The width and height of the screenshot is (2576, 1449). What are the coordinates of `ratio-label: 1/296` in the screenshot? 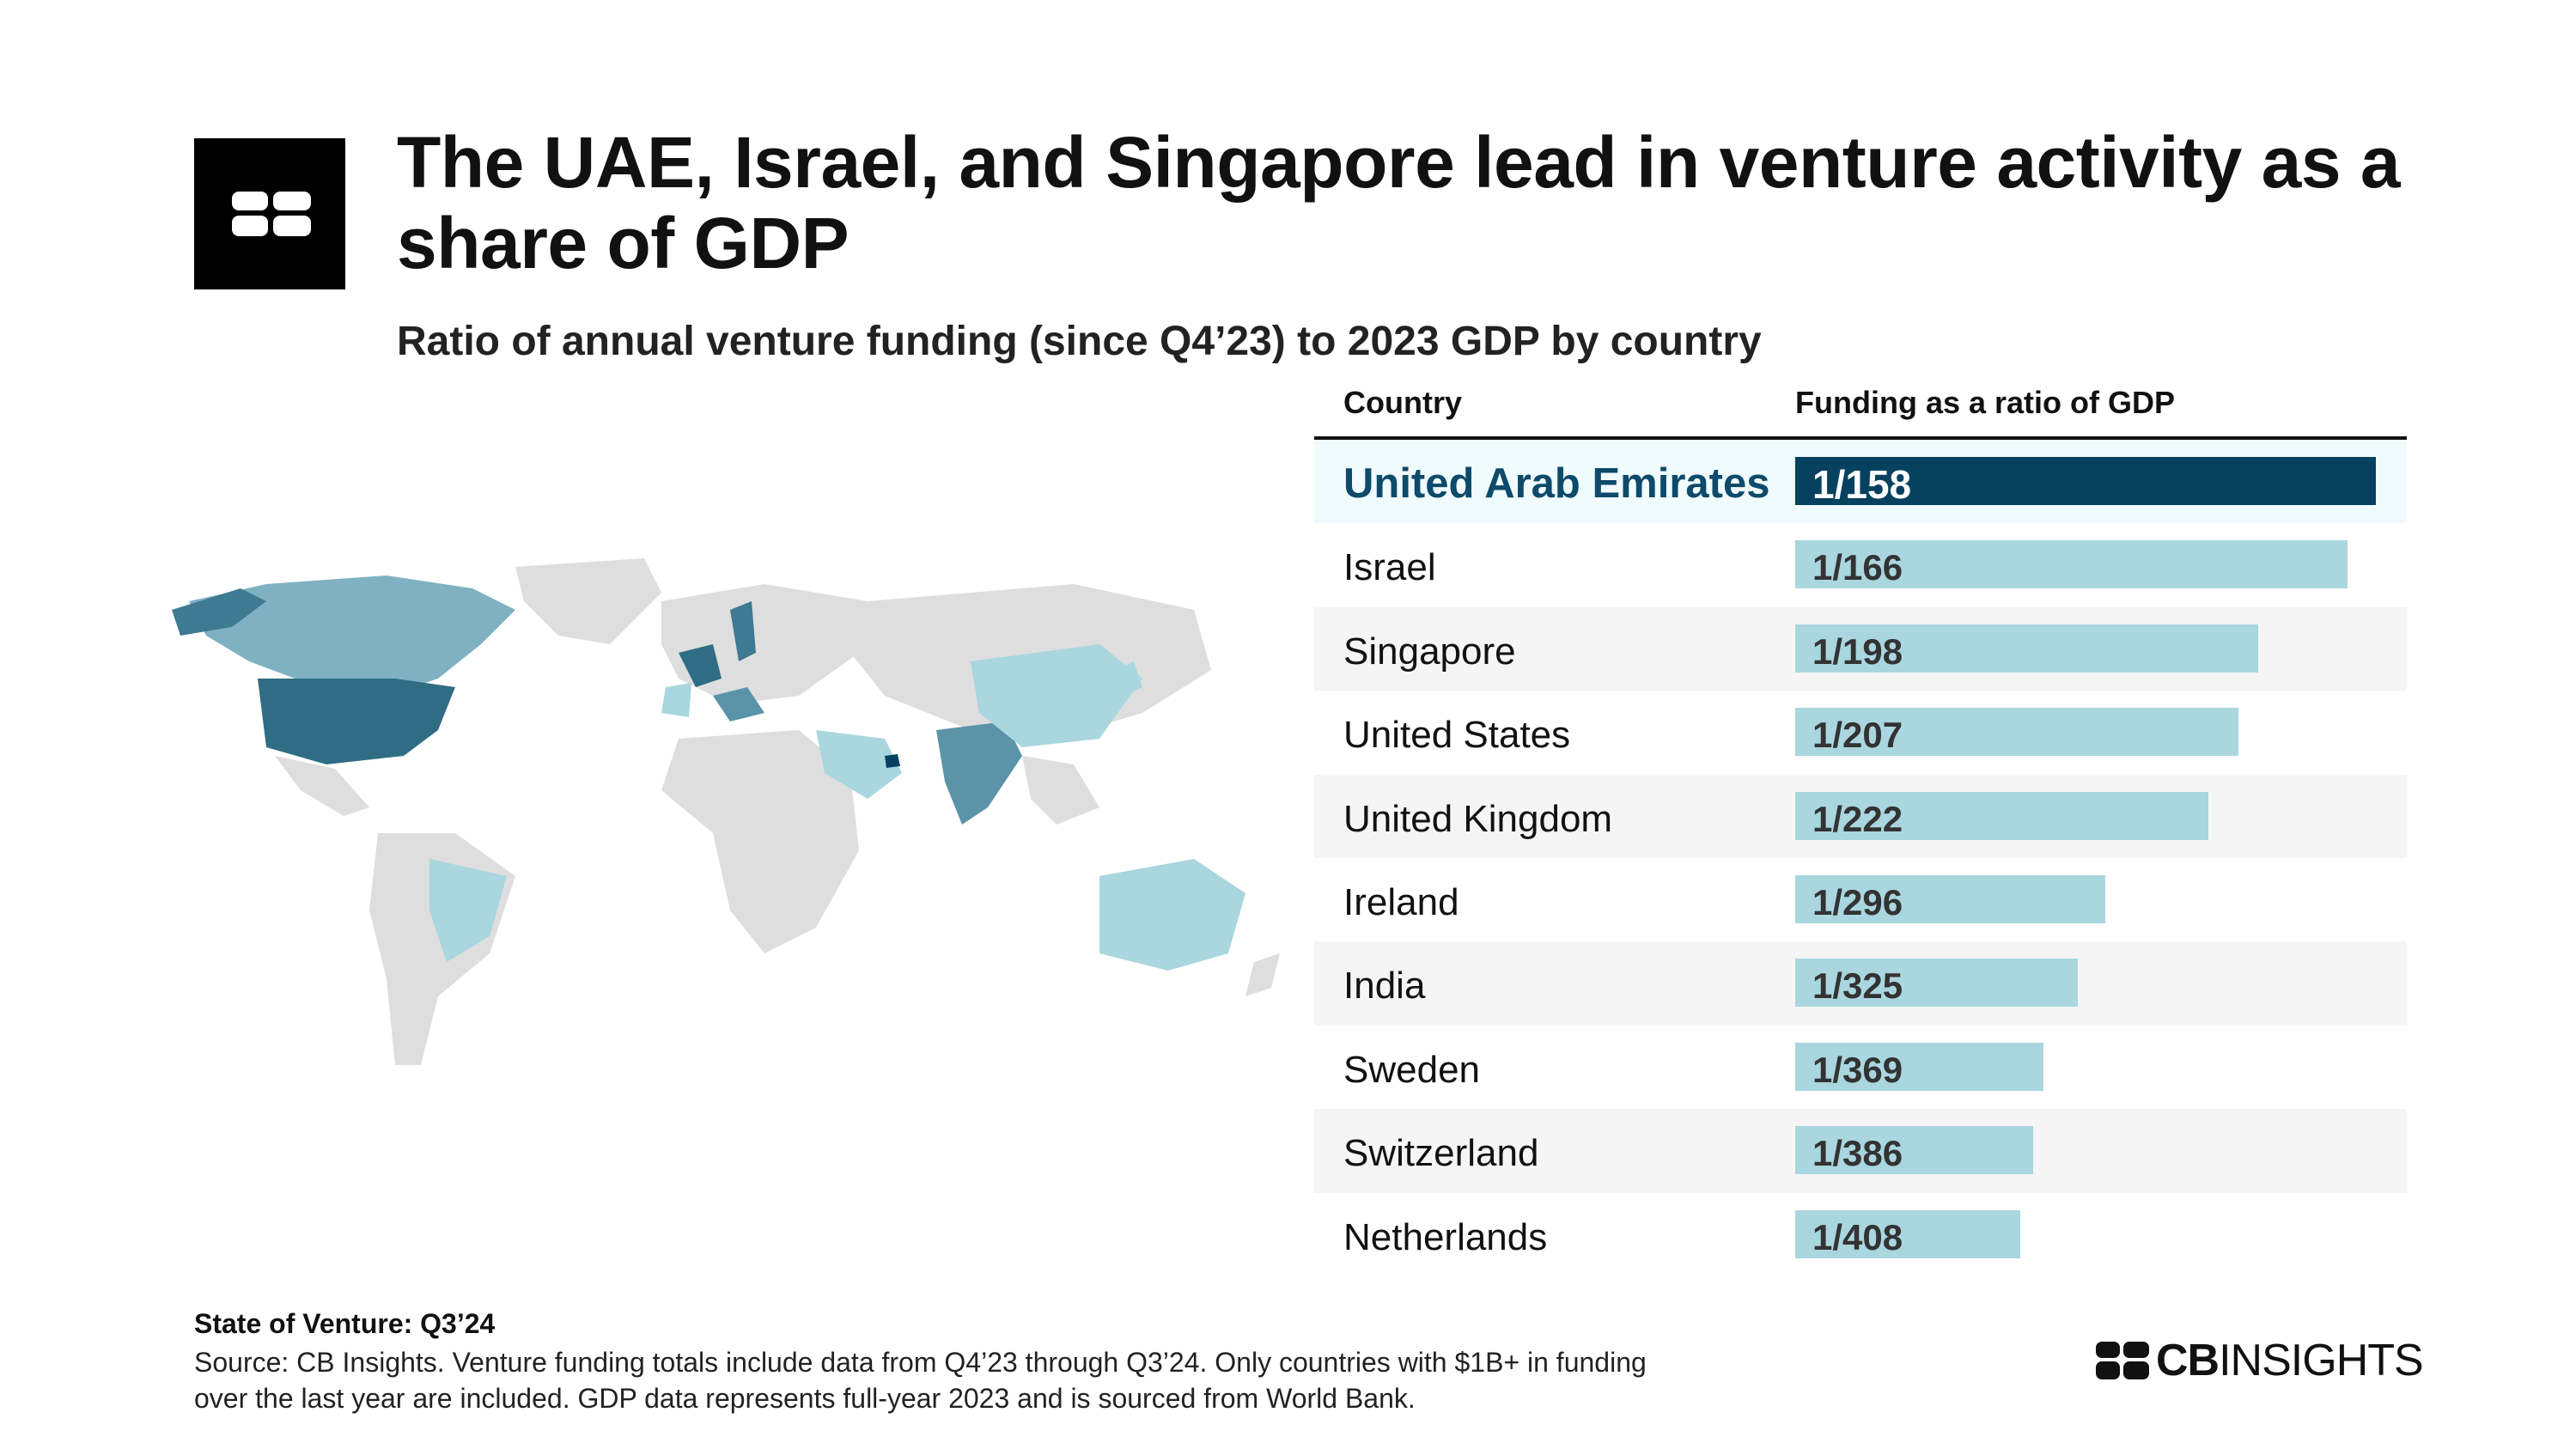 It's located at (1857, 901).